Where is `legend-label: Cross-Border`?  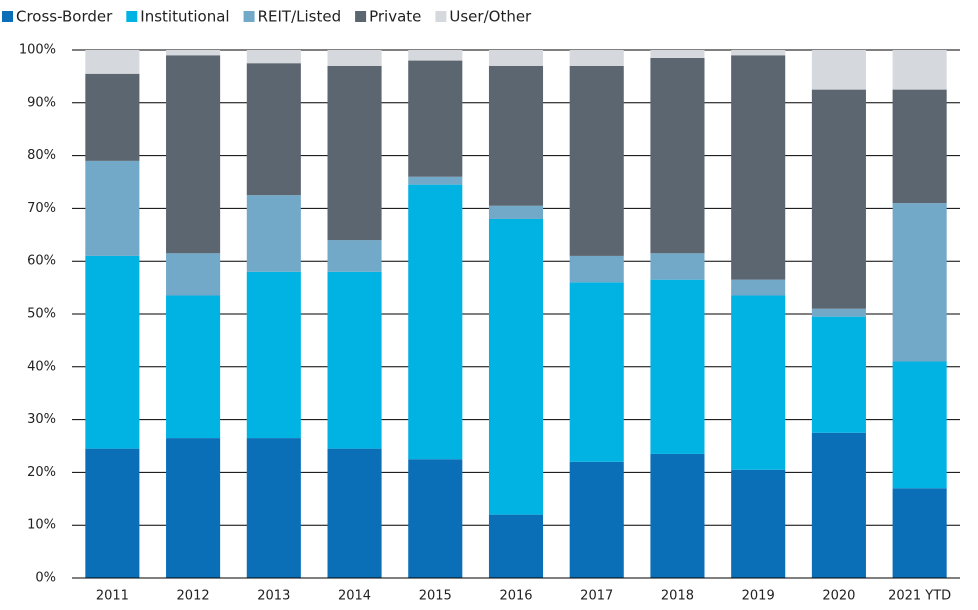 legend-label: Cross-Border is located at coordinates (64, 17).